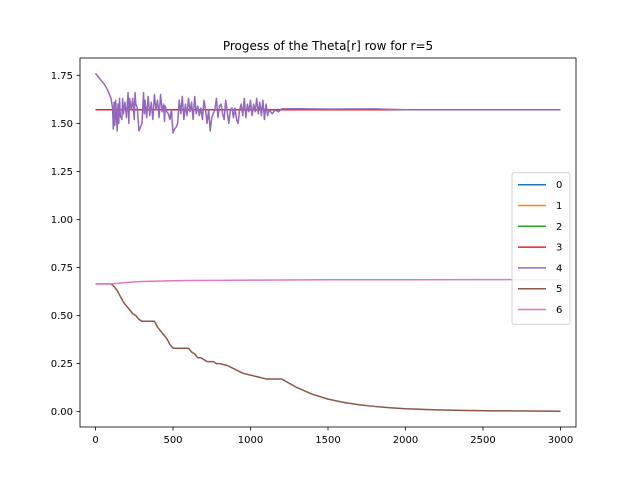 The height and width of the screenshot is (480, 640). What do you see at coordinates (172, 440) in the screenshot?
I see `x-tick-label: 500` at bounding box center [172, 440].